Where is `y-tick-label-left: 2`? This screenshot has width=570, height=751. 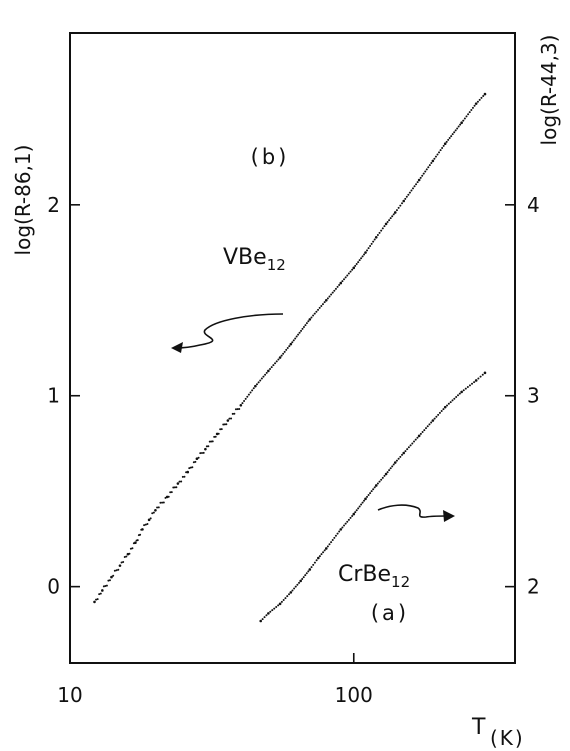
y-tick-label-left: 2 is located at coordinates (53, 205).